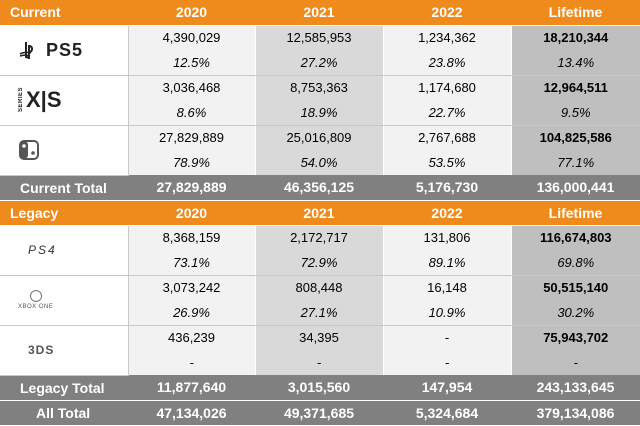 Image resolution: width=640 pixels, height=426 pixels. What do you see at coordinates (447, 413) in the screenshot?
I see `all-total-2022: 5,324,684` at bounding box center [447, 413].